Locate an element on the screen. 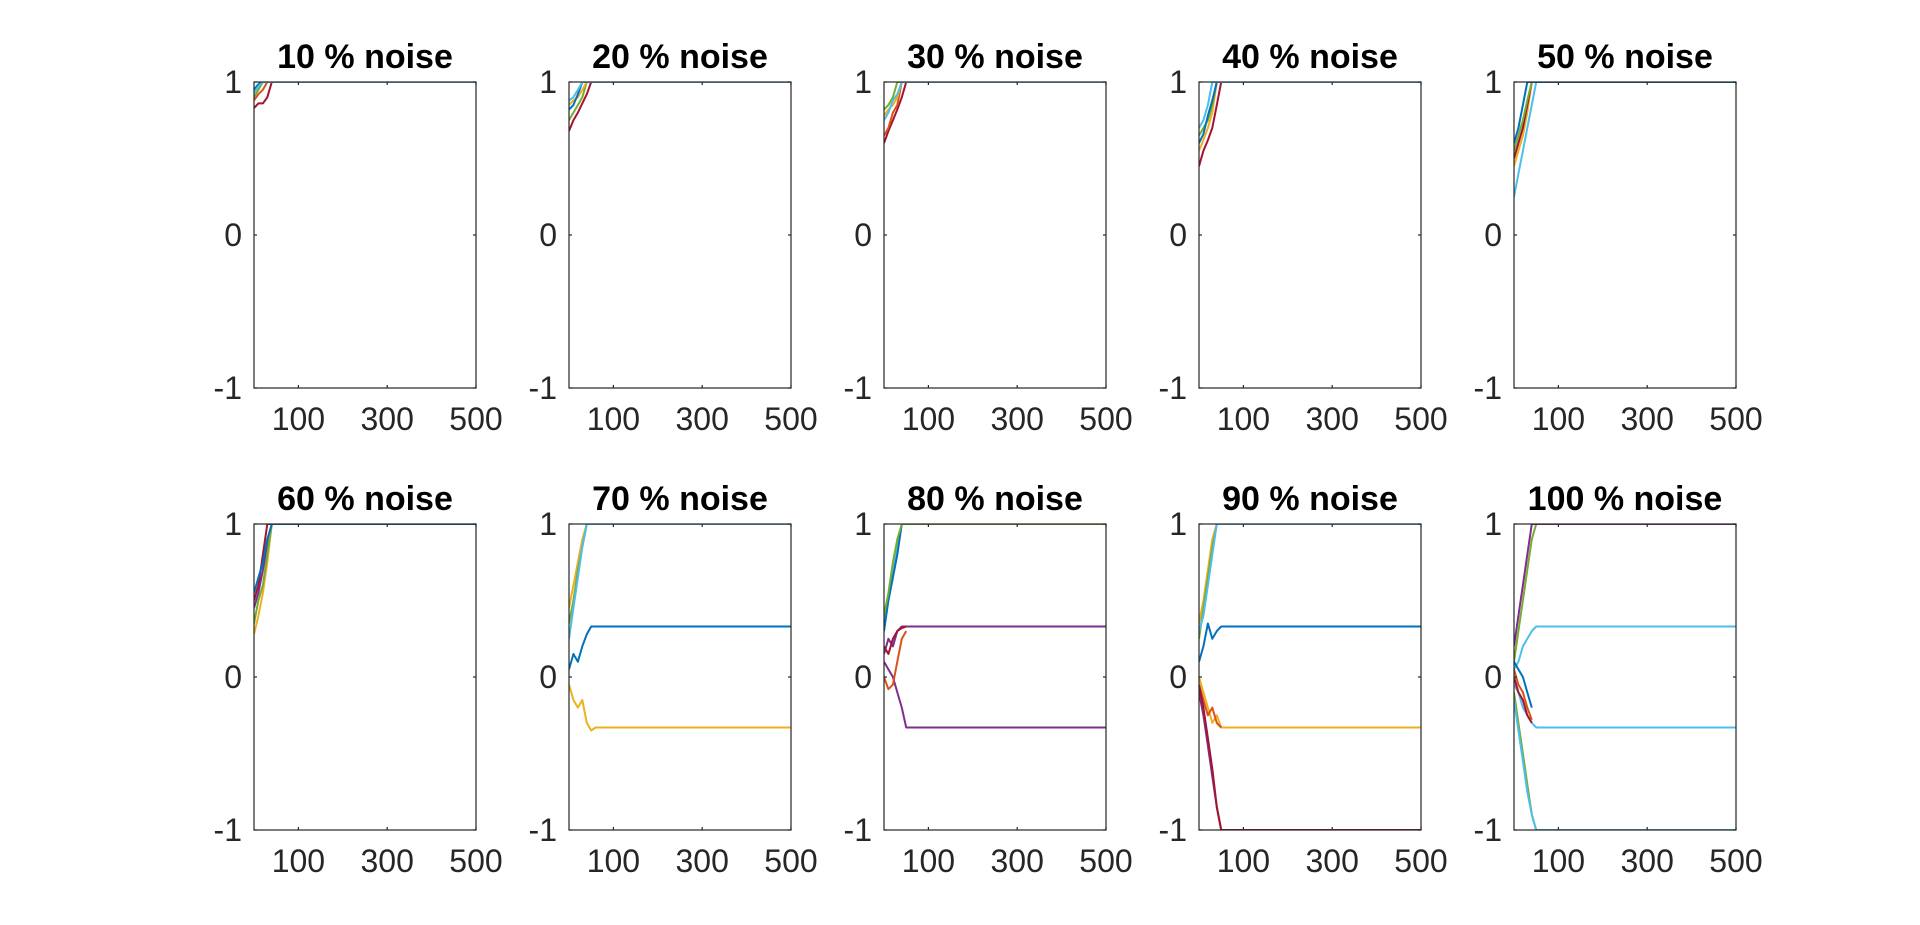 The height and width of the screenshot is (925, 1920). panel-9: 90 % noise 1 0 -1 100 300 500 is located at coordinates (1303, 679).